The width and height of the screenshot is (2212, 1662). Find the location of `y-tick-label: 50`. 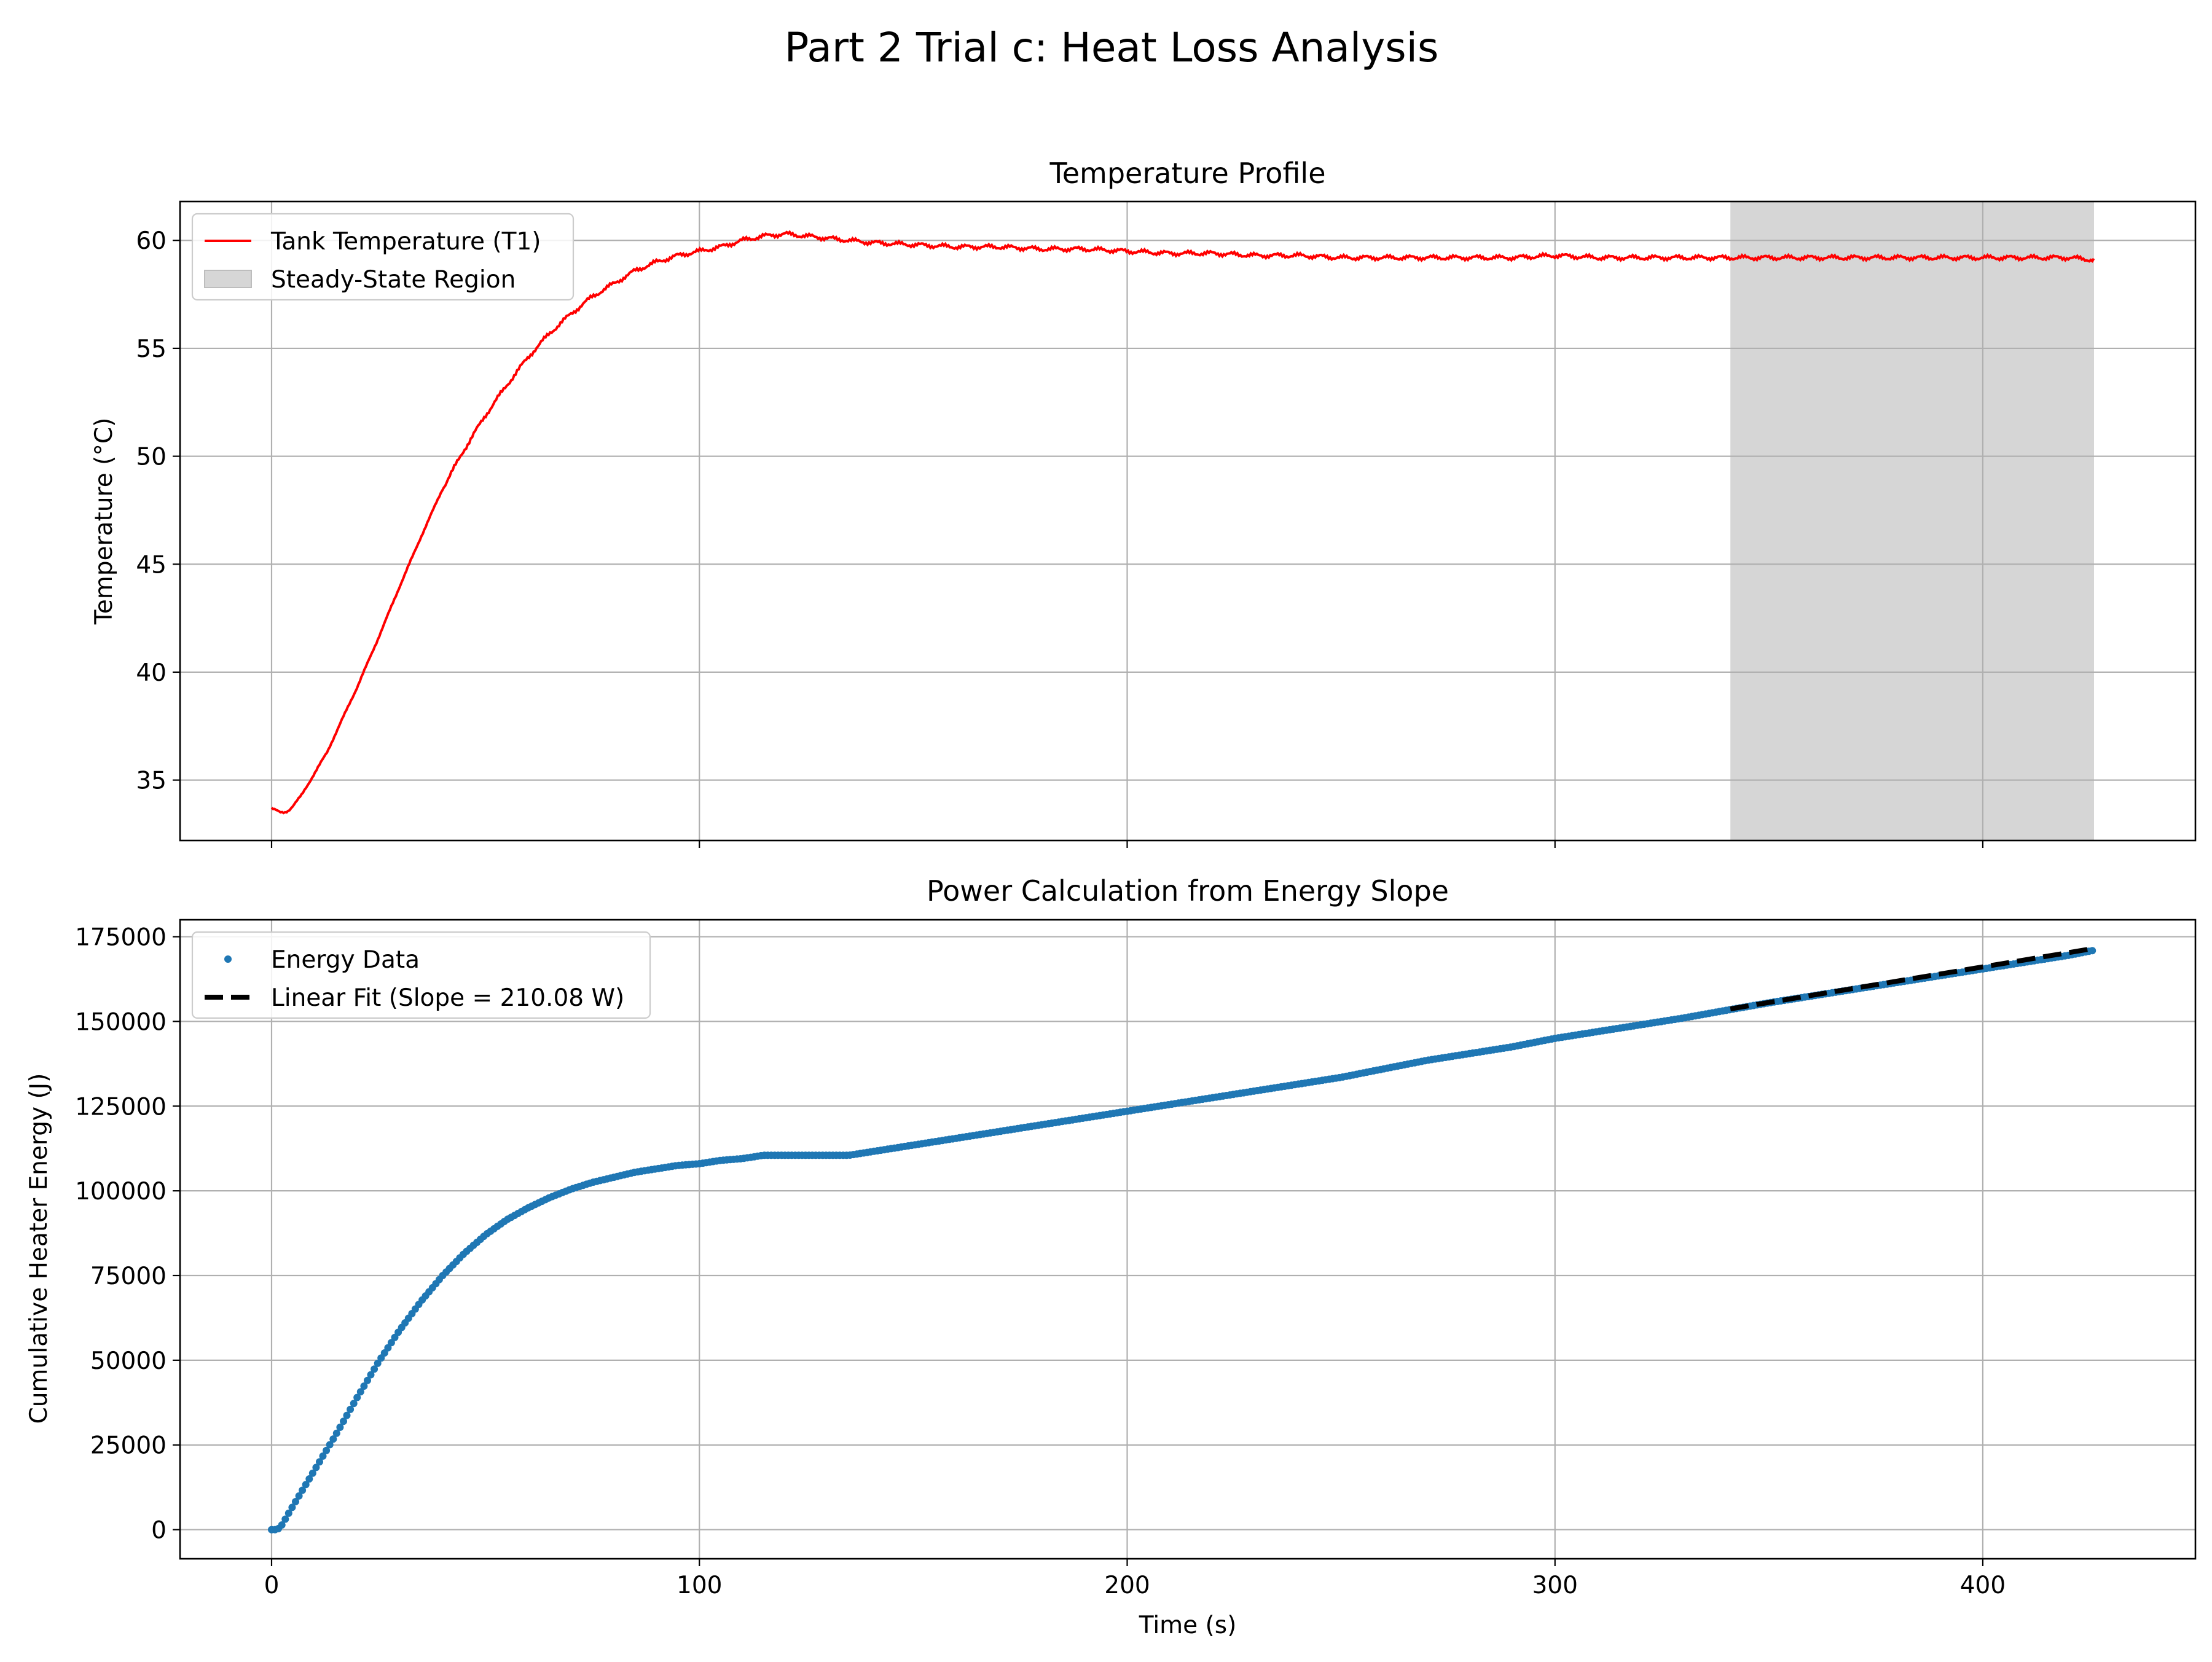

y-tick-label: 50 is located at coordinates (151, 457).